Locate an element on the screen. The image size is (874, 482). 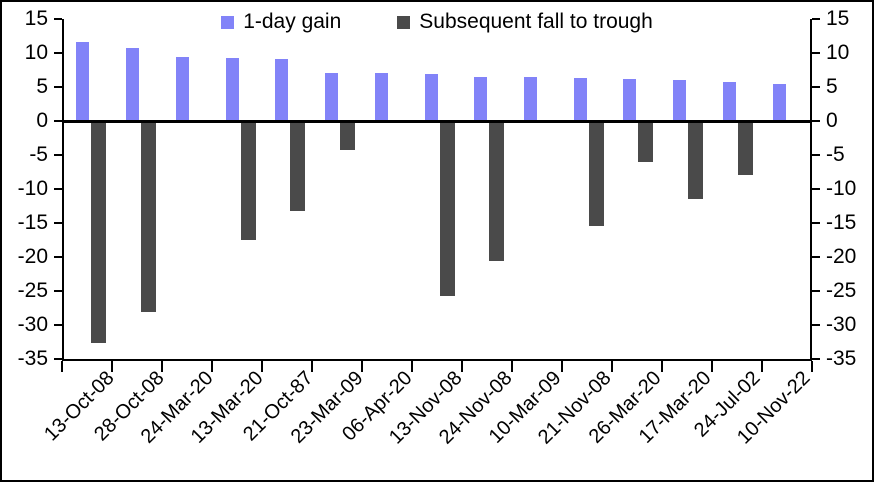
y-axis-label-left: -5 is located at coordinates (38, 154).